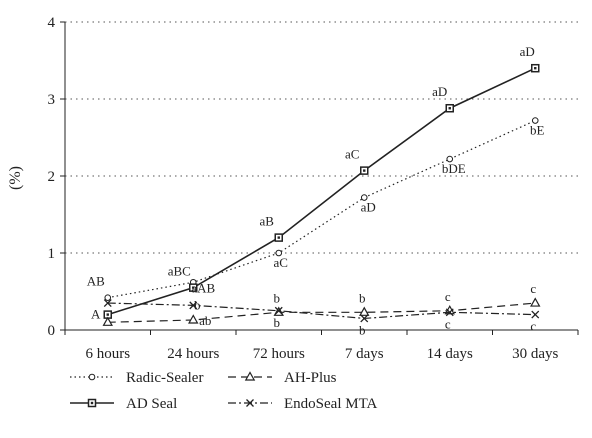 This screenshot has height=438, width=592. I want to click on series-ah-plus, so click(321, 311).